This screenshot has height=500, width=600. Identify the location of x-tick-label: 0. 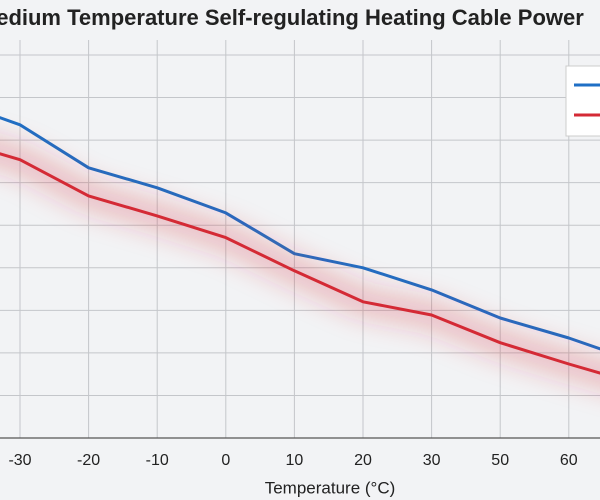
(225, 460).